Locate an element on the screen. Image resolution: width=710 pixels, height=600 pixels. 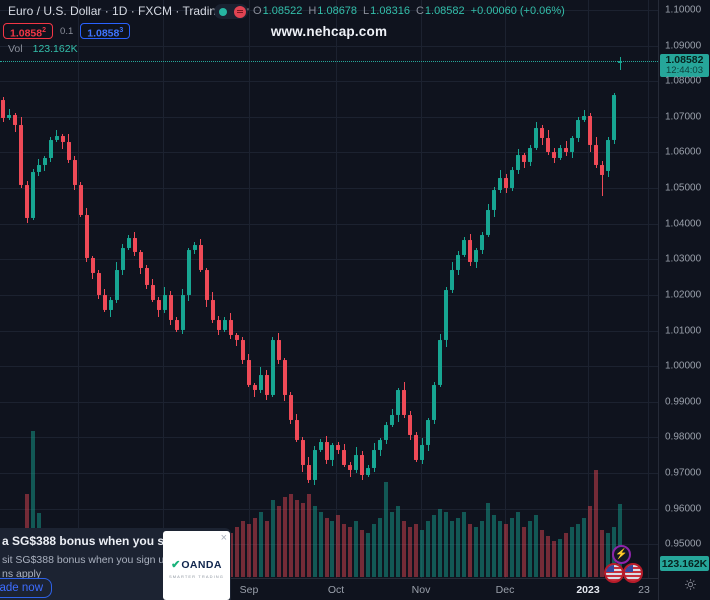
gear-icon is located at coordinates (690, 585).